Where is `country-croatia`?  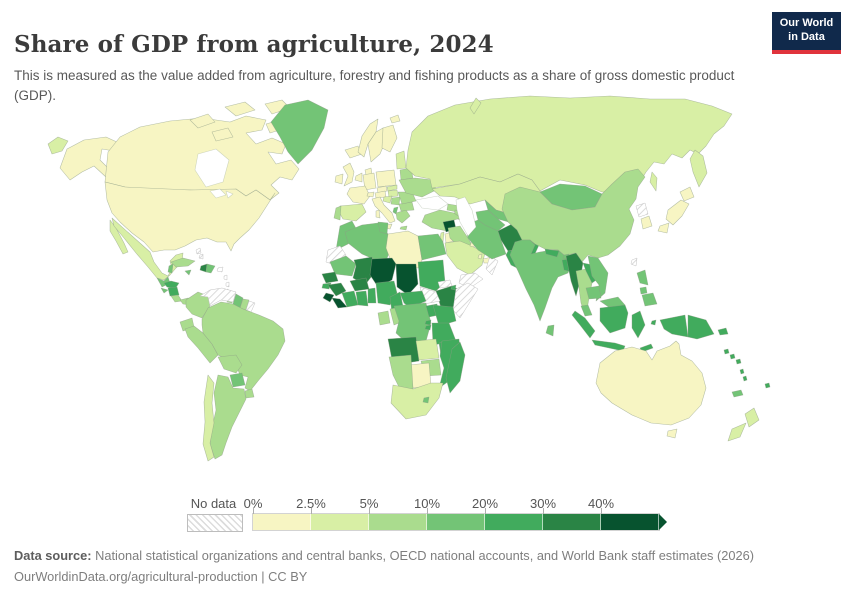 country-croatia is located at coordinates (387, 199).